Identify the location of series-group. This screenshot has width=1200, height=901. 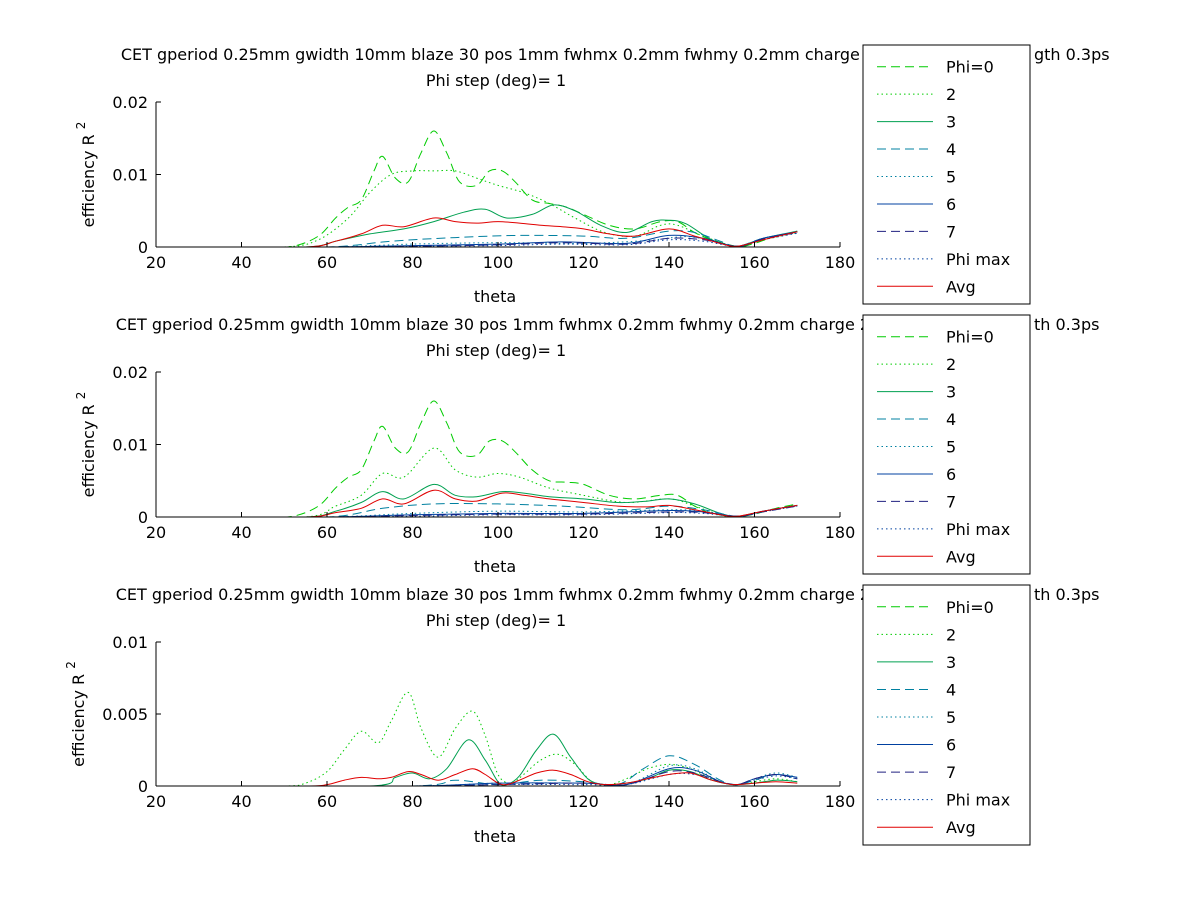
(498, 188).